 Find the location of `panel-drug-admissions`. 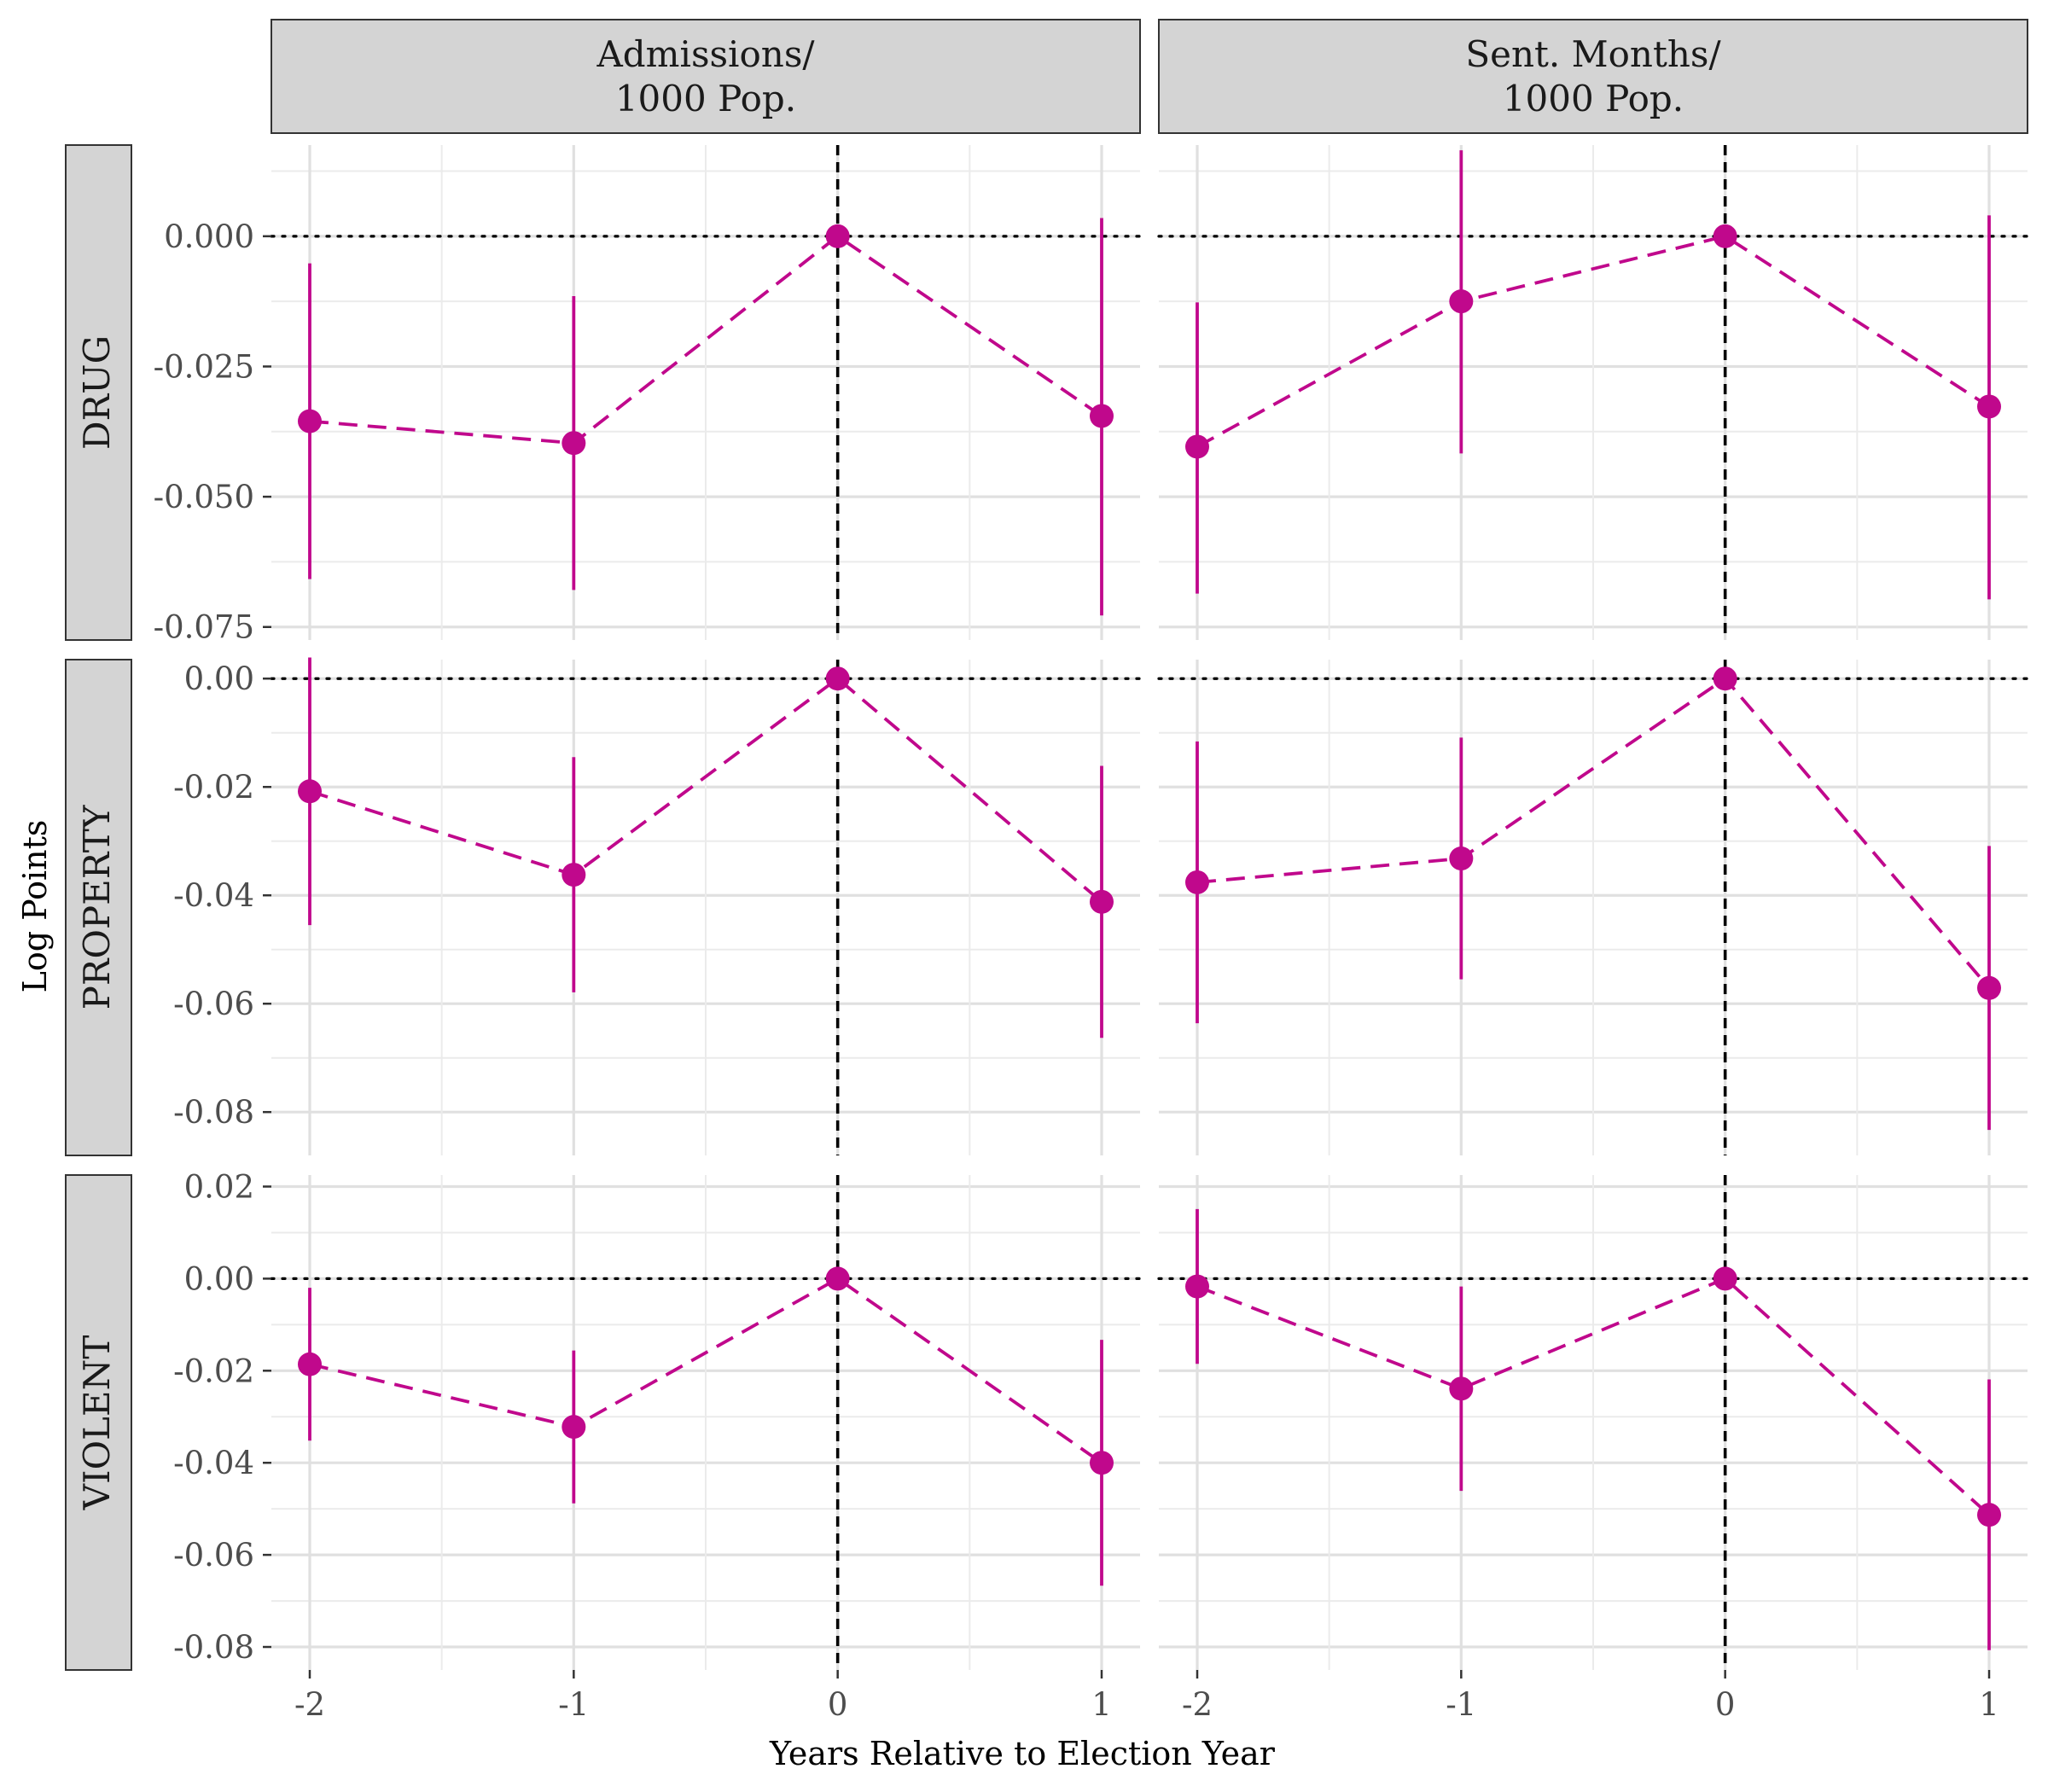

panel-drug-admissions is located at coordinates (706, 417).